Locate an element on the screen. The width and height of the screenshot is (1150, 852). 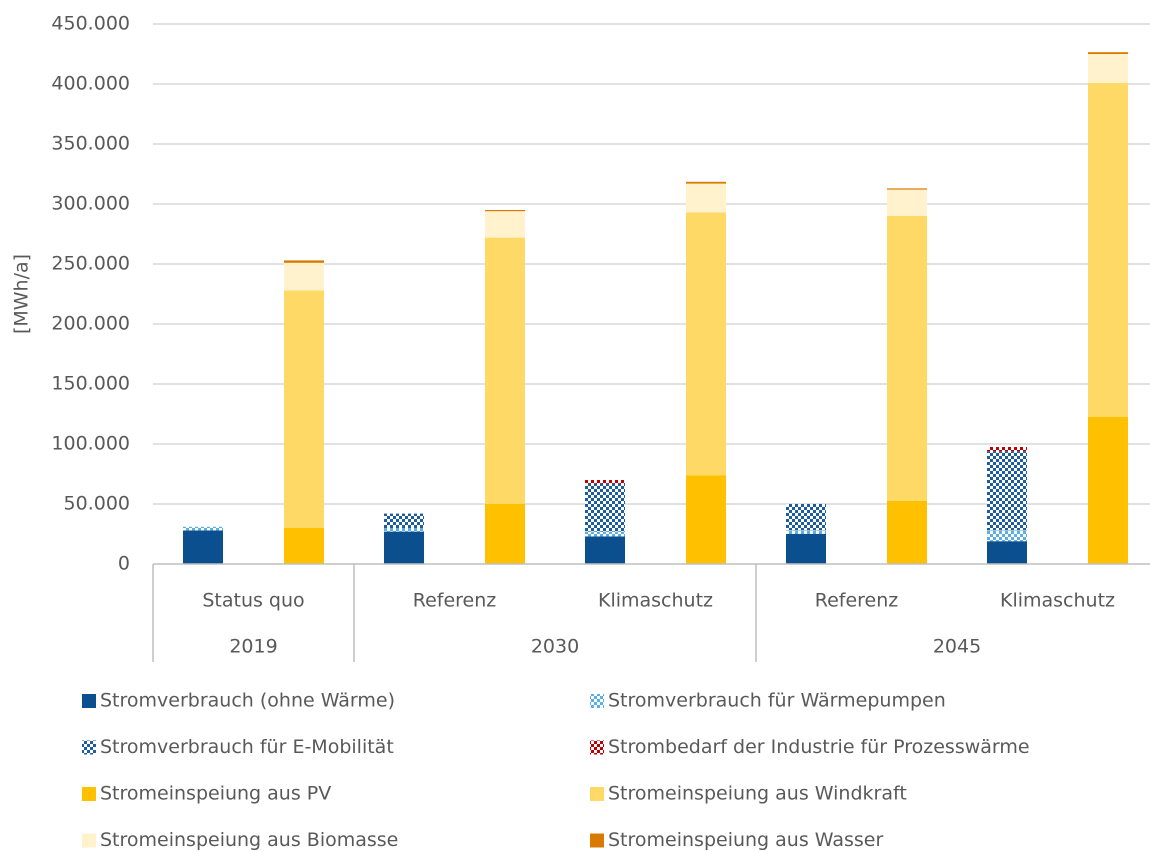
legend-label: Stromverbrauch für Wärmepumpen is located at coordinates (777, 701).